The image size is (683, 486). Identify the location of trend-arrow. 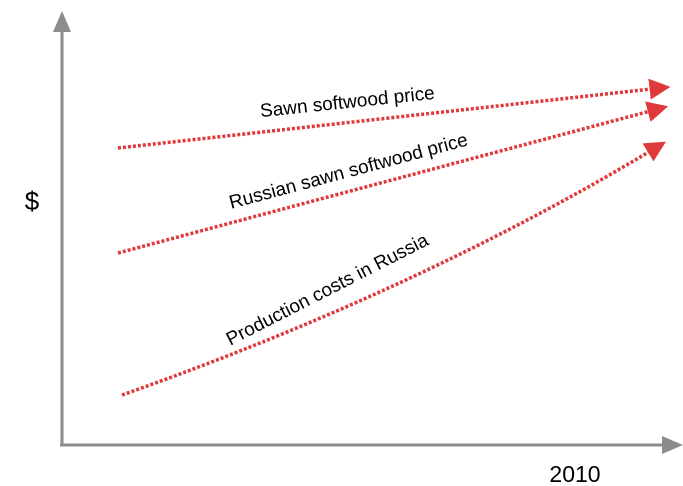
(394, 114).